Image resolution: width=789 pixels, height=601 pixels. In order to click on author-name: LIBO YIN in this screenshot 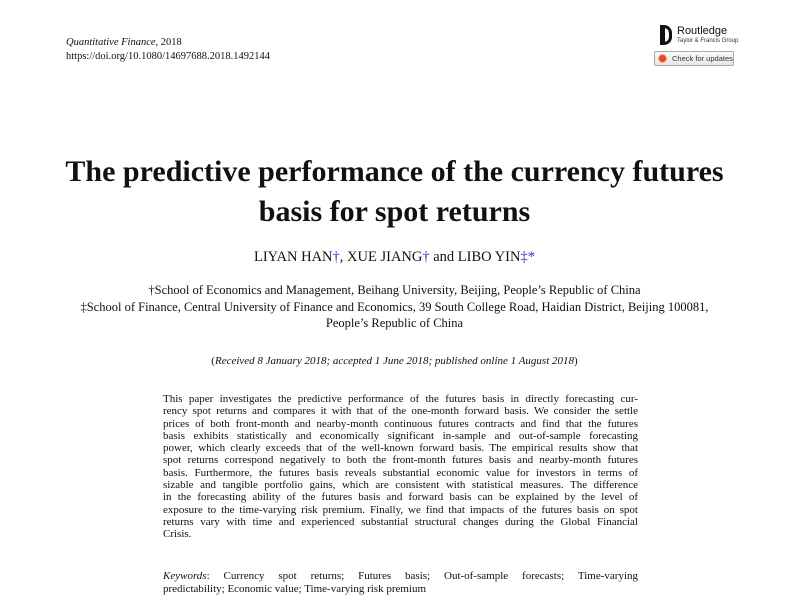, I will do `click(489, 257)`.